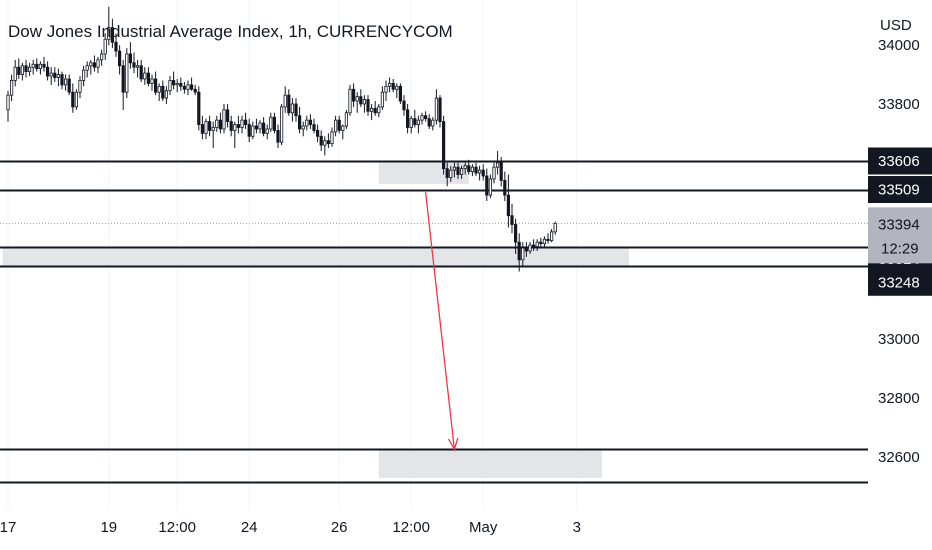 This screenshot has height=550, width=932. What do you see at coordinates (899, 339) in the screenshot?
I see `y-tick-label-2: 33000` at bounding box center [899, 339].